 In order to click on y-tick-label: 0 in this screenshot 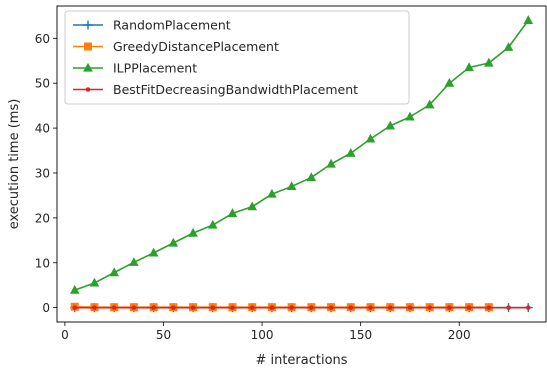, I will do `click(46, 308)`.